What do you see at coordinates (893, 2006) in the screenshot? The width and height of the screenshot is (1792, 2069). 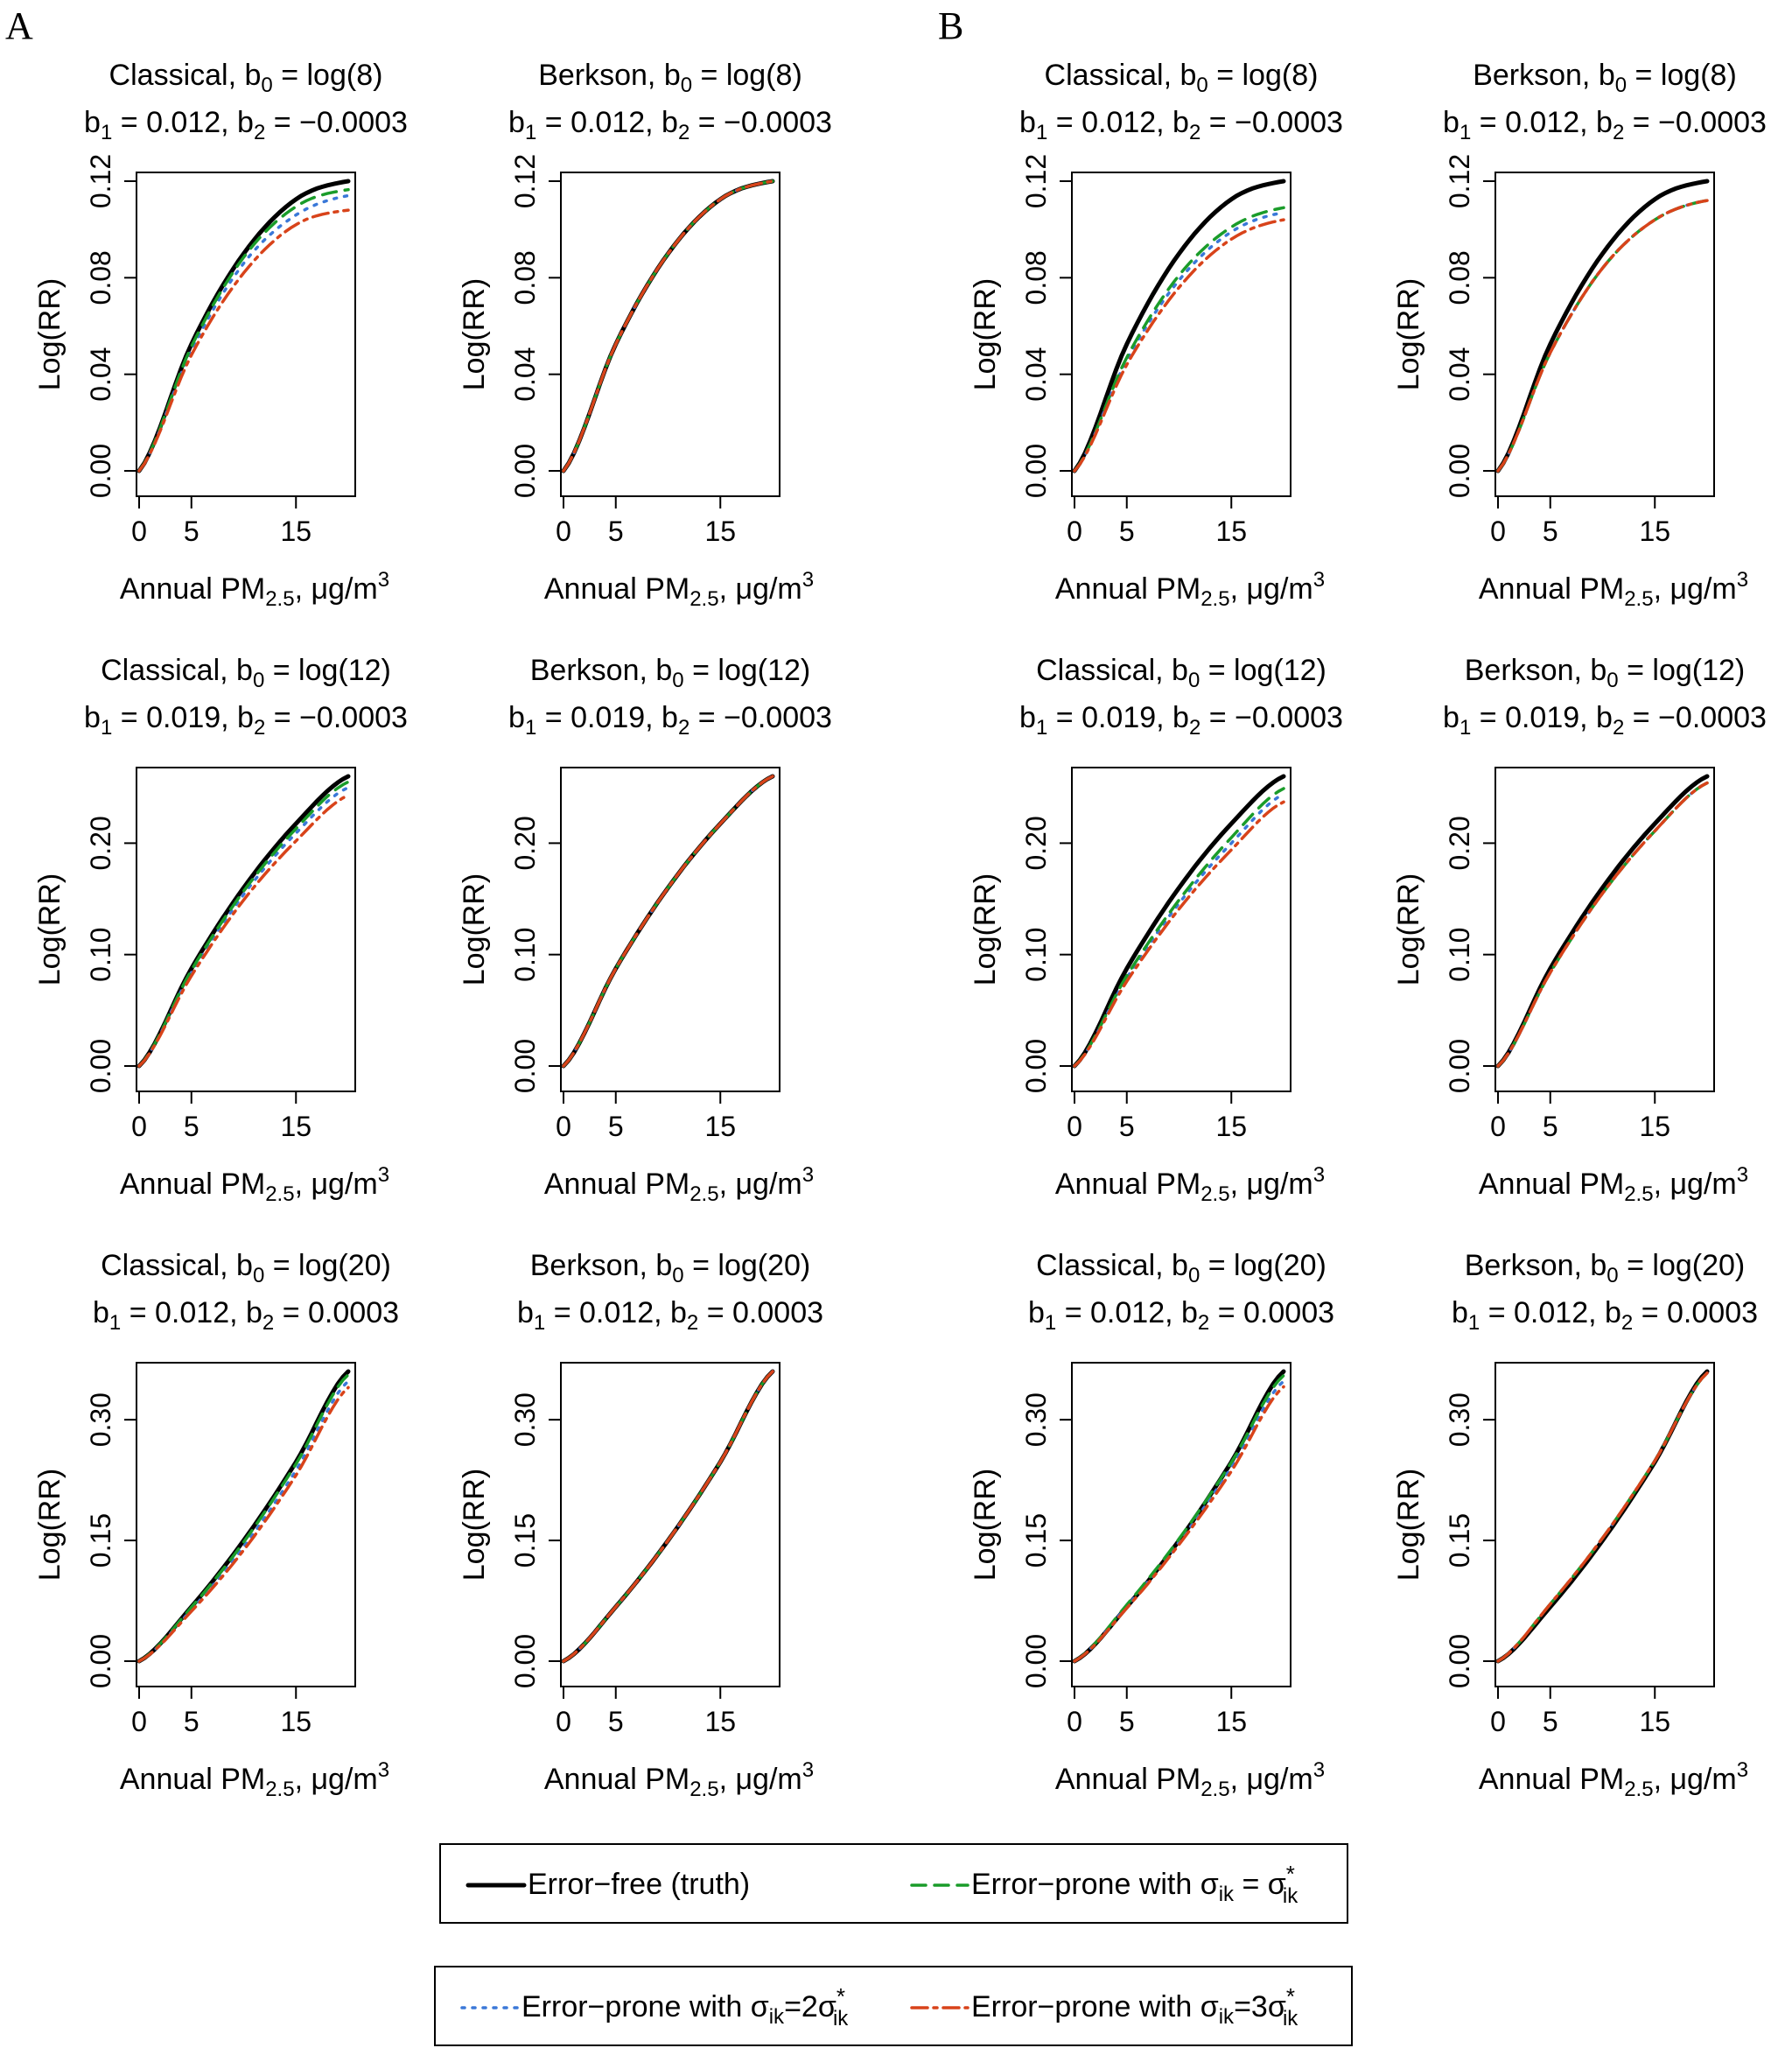 I see `legend-box-bottom` at bounding box center [893, 2006].